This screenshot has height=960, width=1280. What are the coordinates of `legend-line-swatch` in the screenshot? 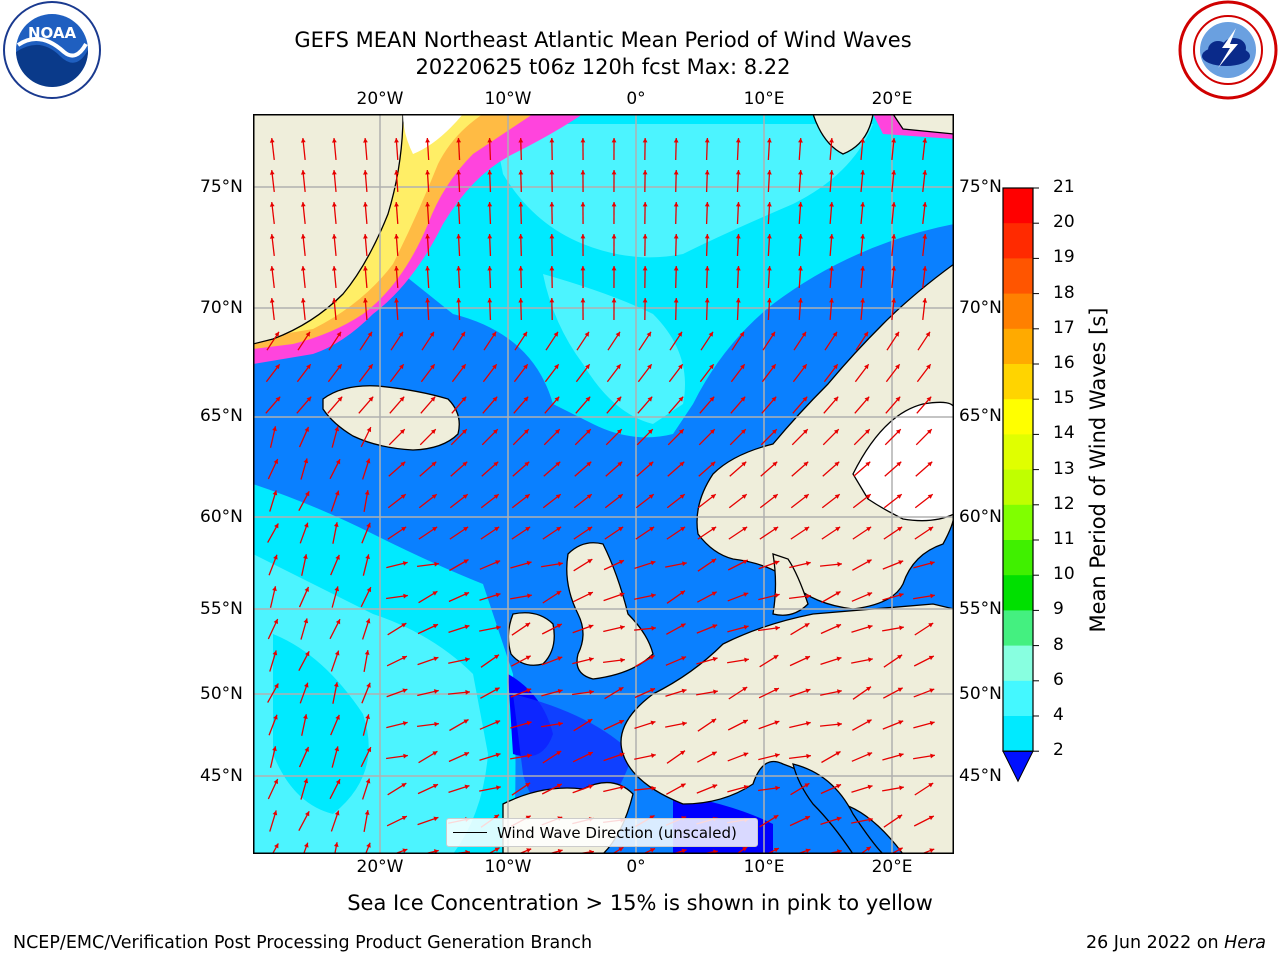 It's located at (470, 832).